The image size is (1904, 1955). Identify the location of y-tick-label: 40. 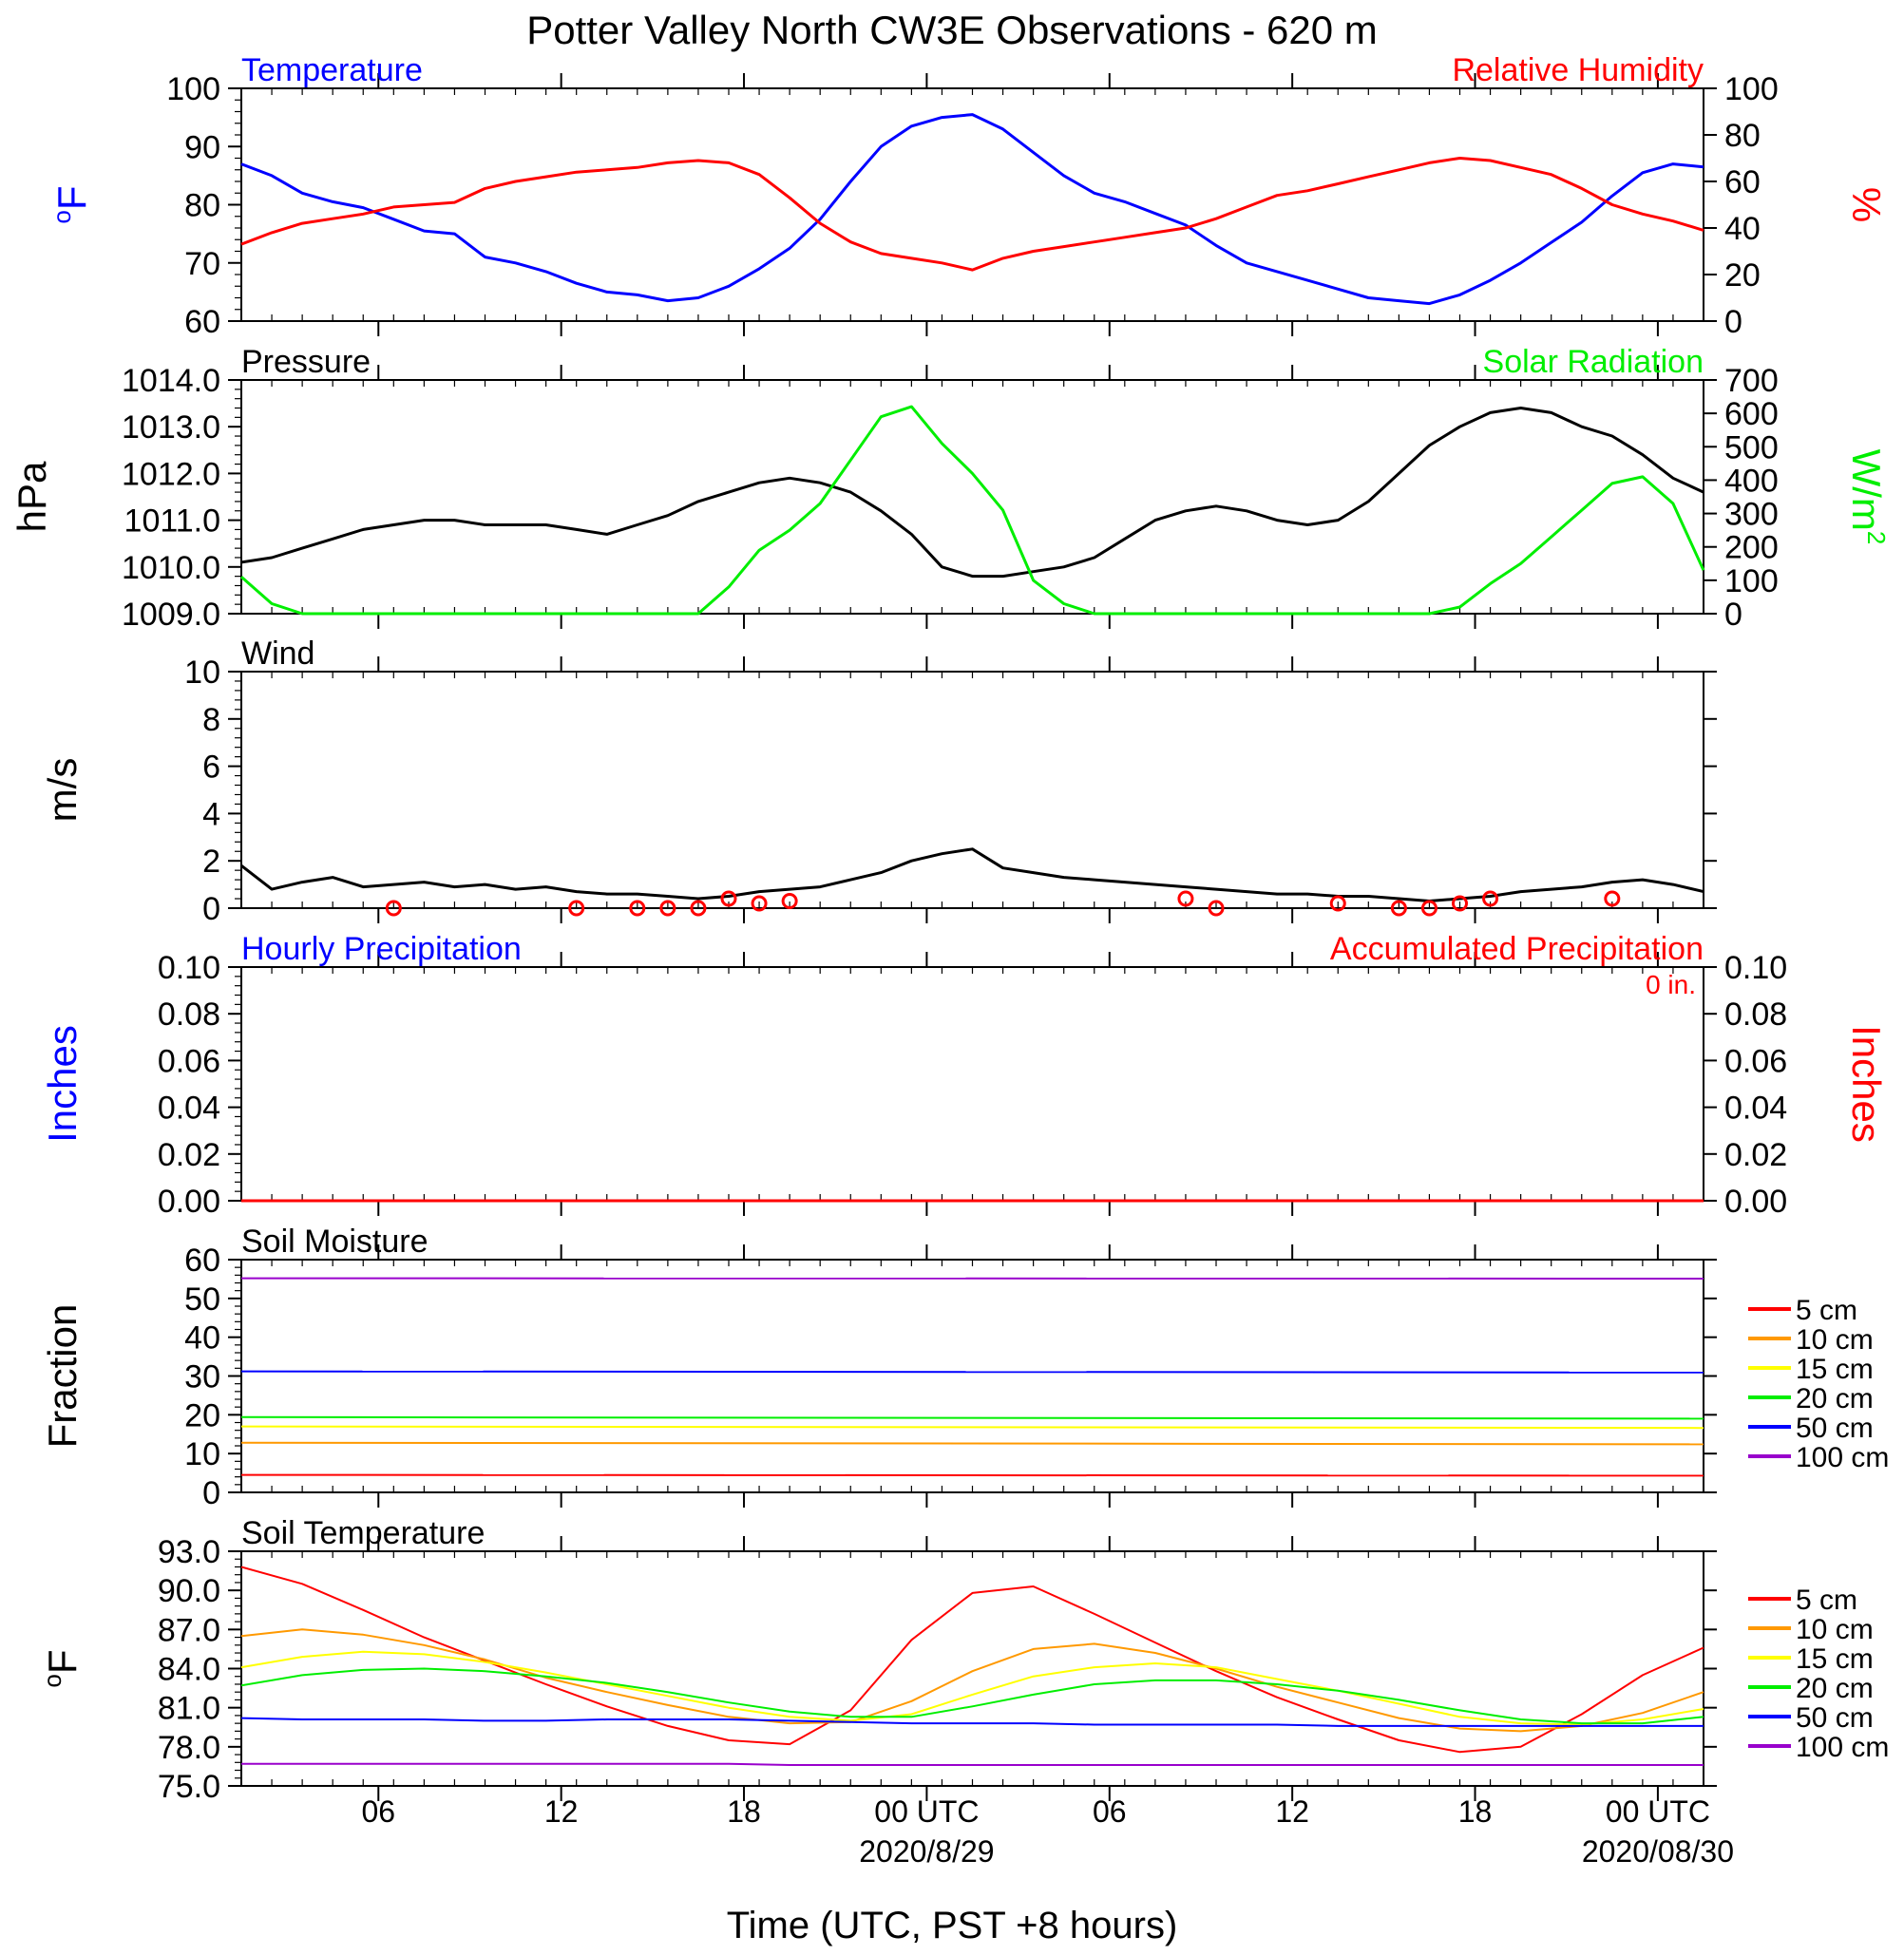
(202, 1338).